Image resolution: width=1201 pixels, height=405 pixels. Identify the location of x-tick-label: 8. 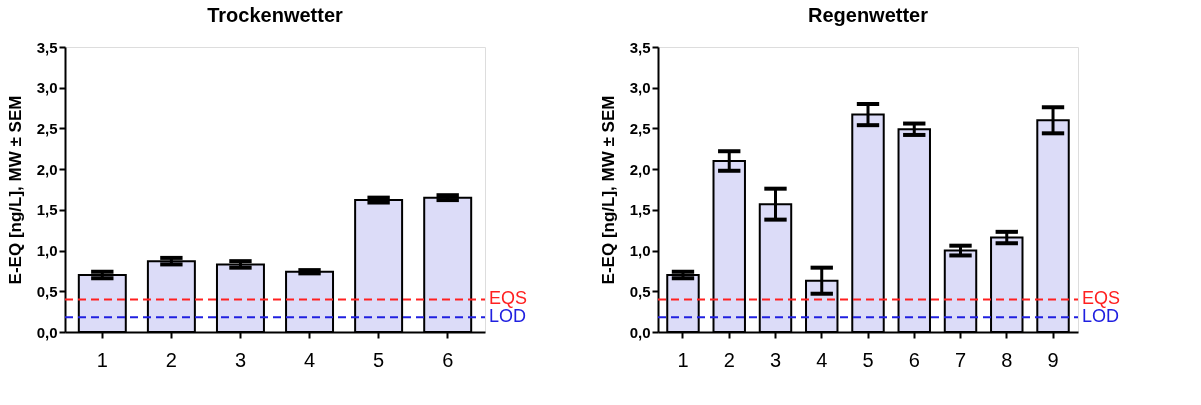
(1007, 359).